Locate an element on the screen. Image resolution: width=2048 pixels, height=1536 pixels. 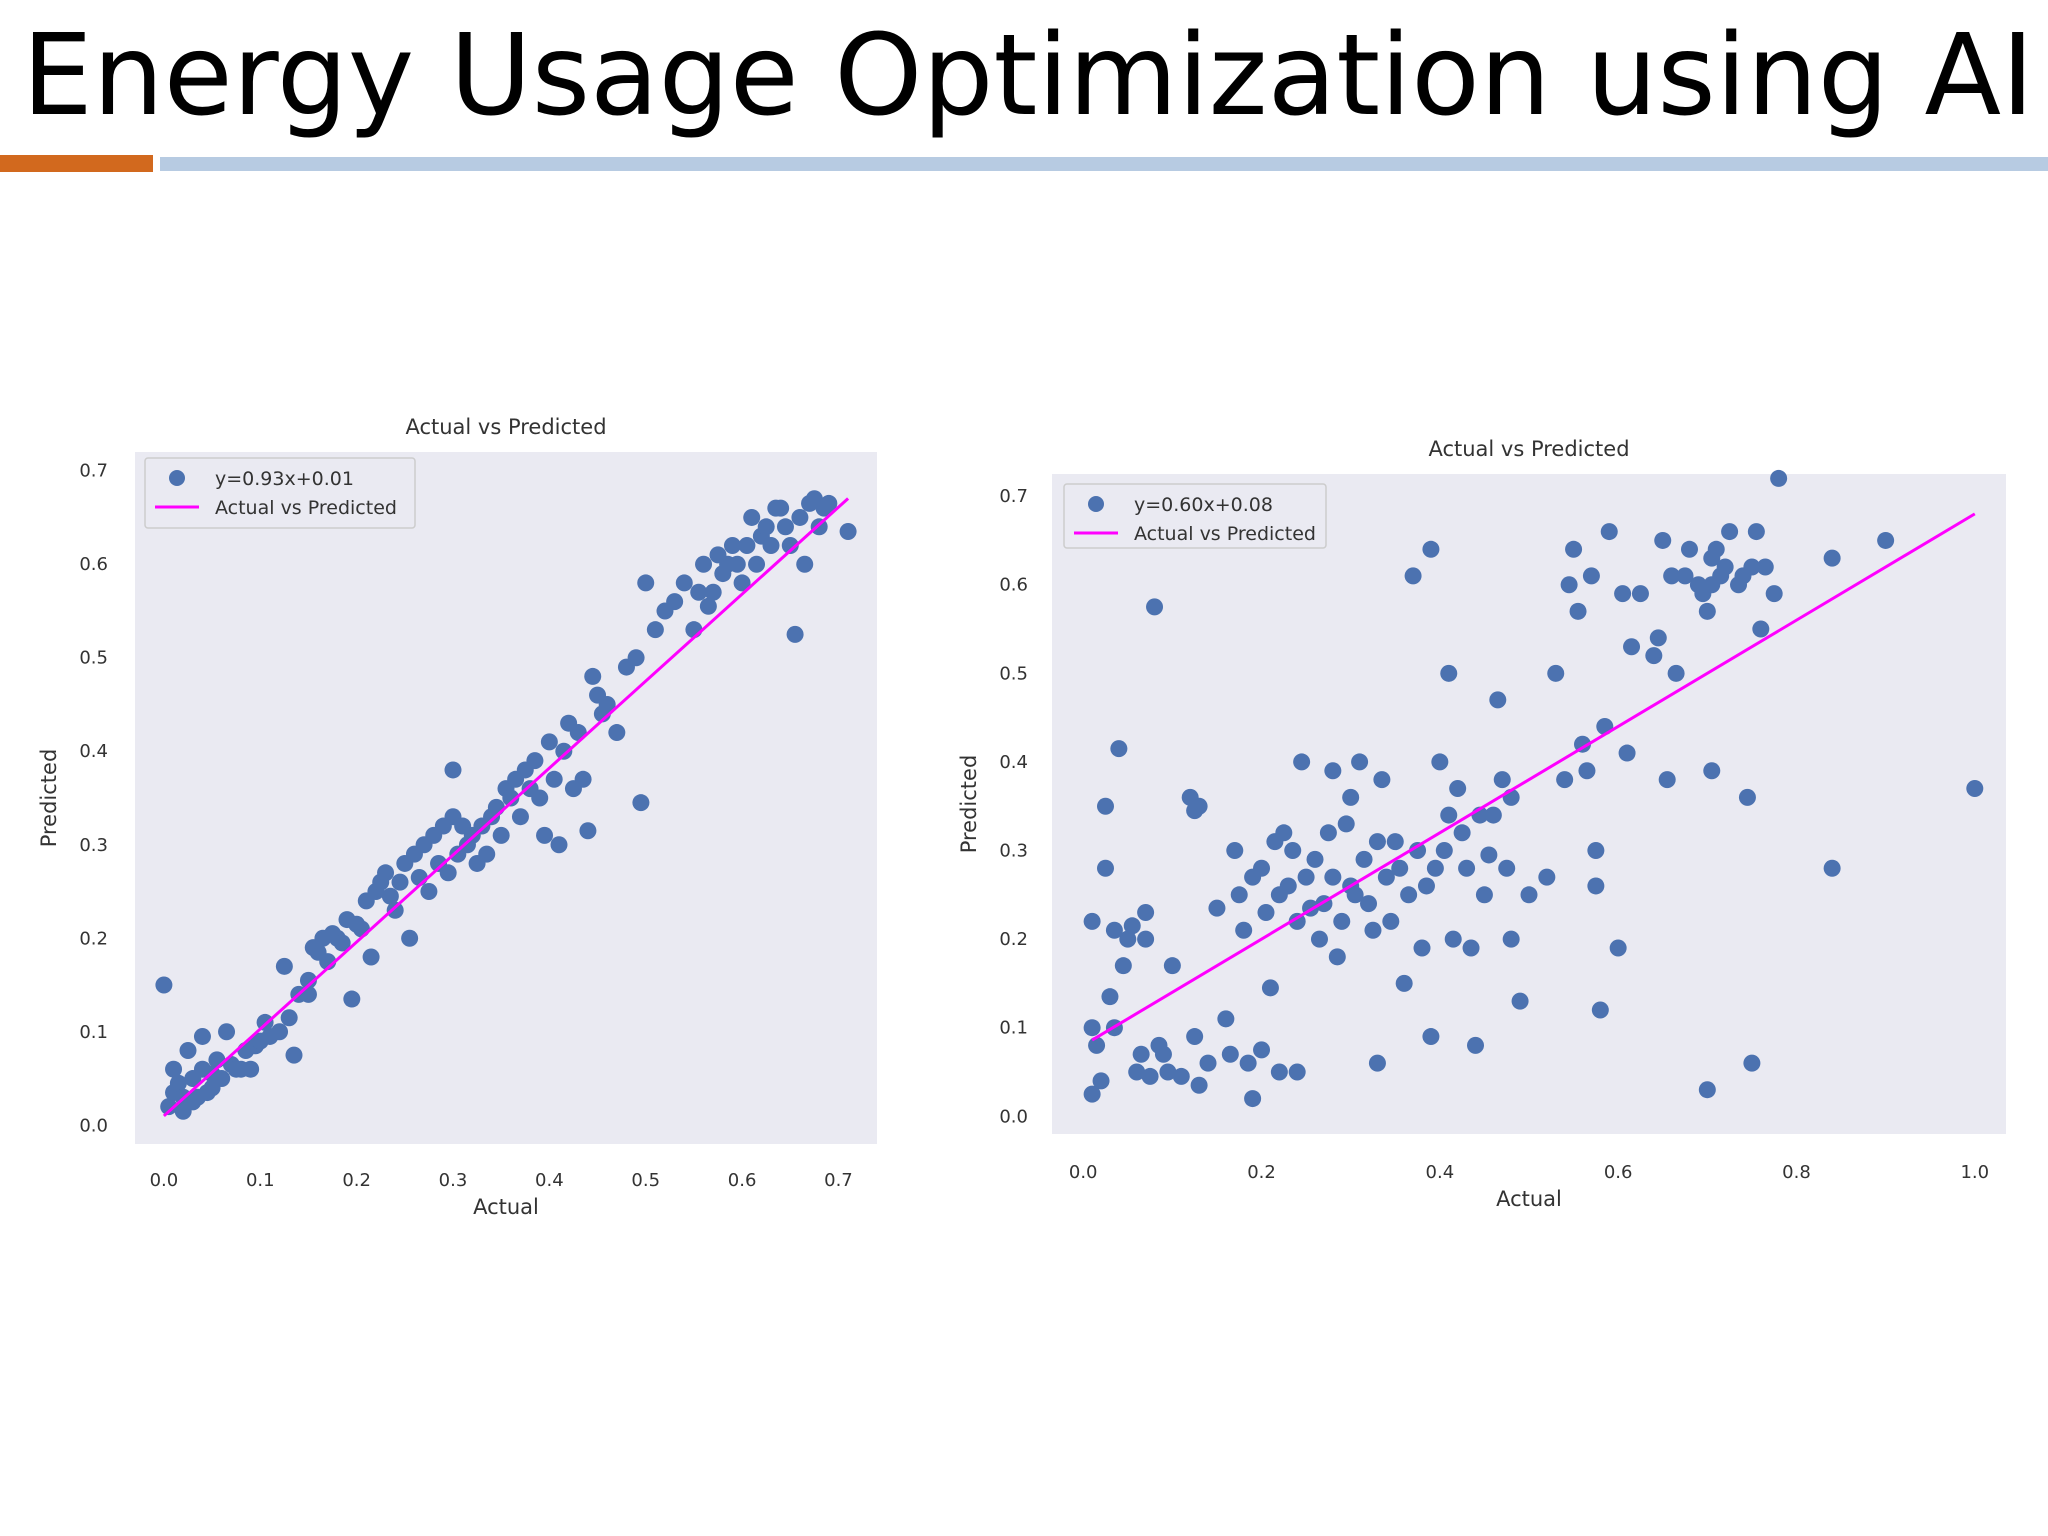
slide-title: Energy Usage Optimization using AI is located at coordinates (1028, 76).